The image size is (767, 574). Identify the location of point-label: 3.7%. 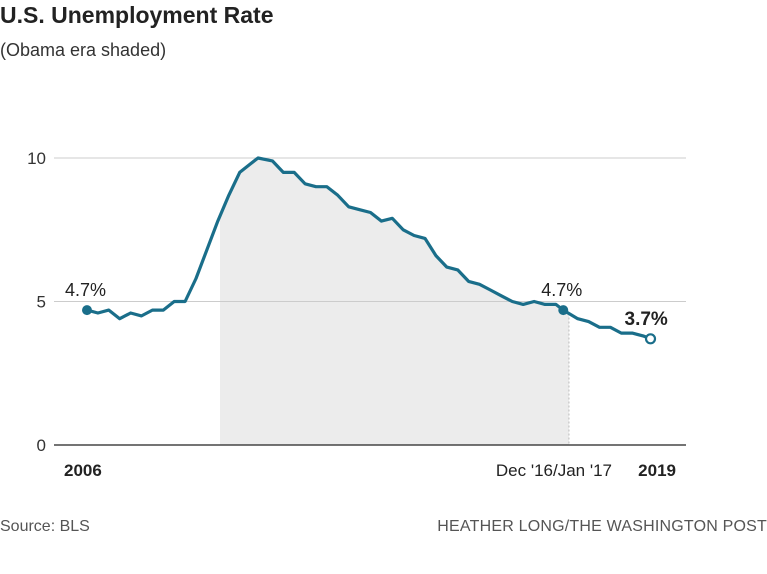
(646, 319).